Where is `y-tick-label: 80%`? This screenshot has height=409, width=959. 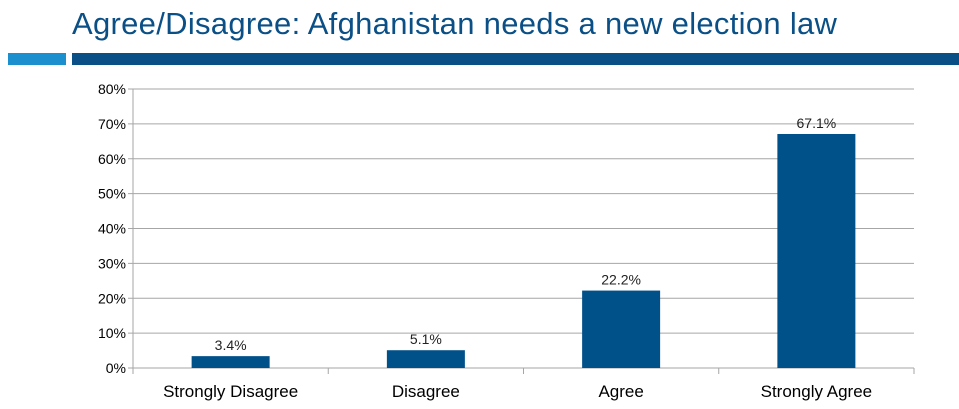
y-tick-label: 80% is located at coordinates (112, 89).